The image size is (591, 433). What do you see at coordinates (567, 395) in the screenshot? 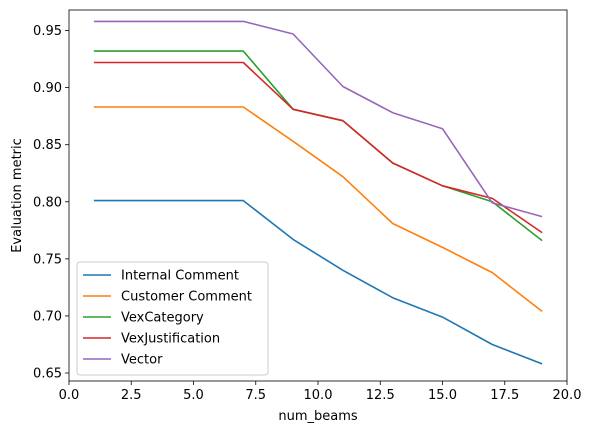
I see `x-tick-label: 20.0` at bounding box center [567, 395].